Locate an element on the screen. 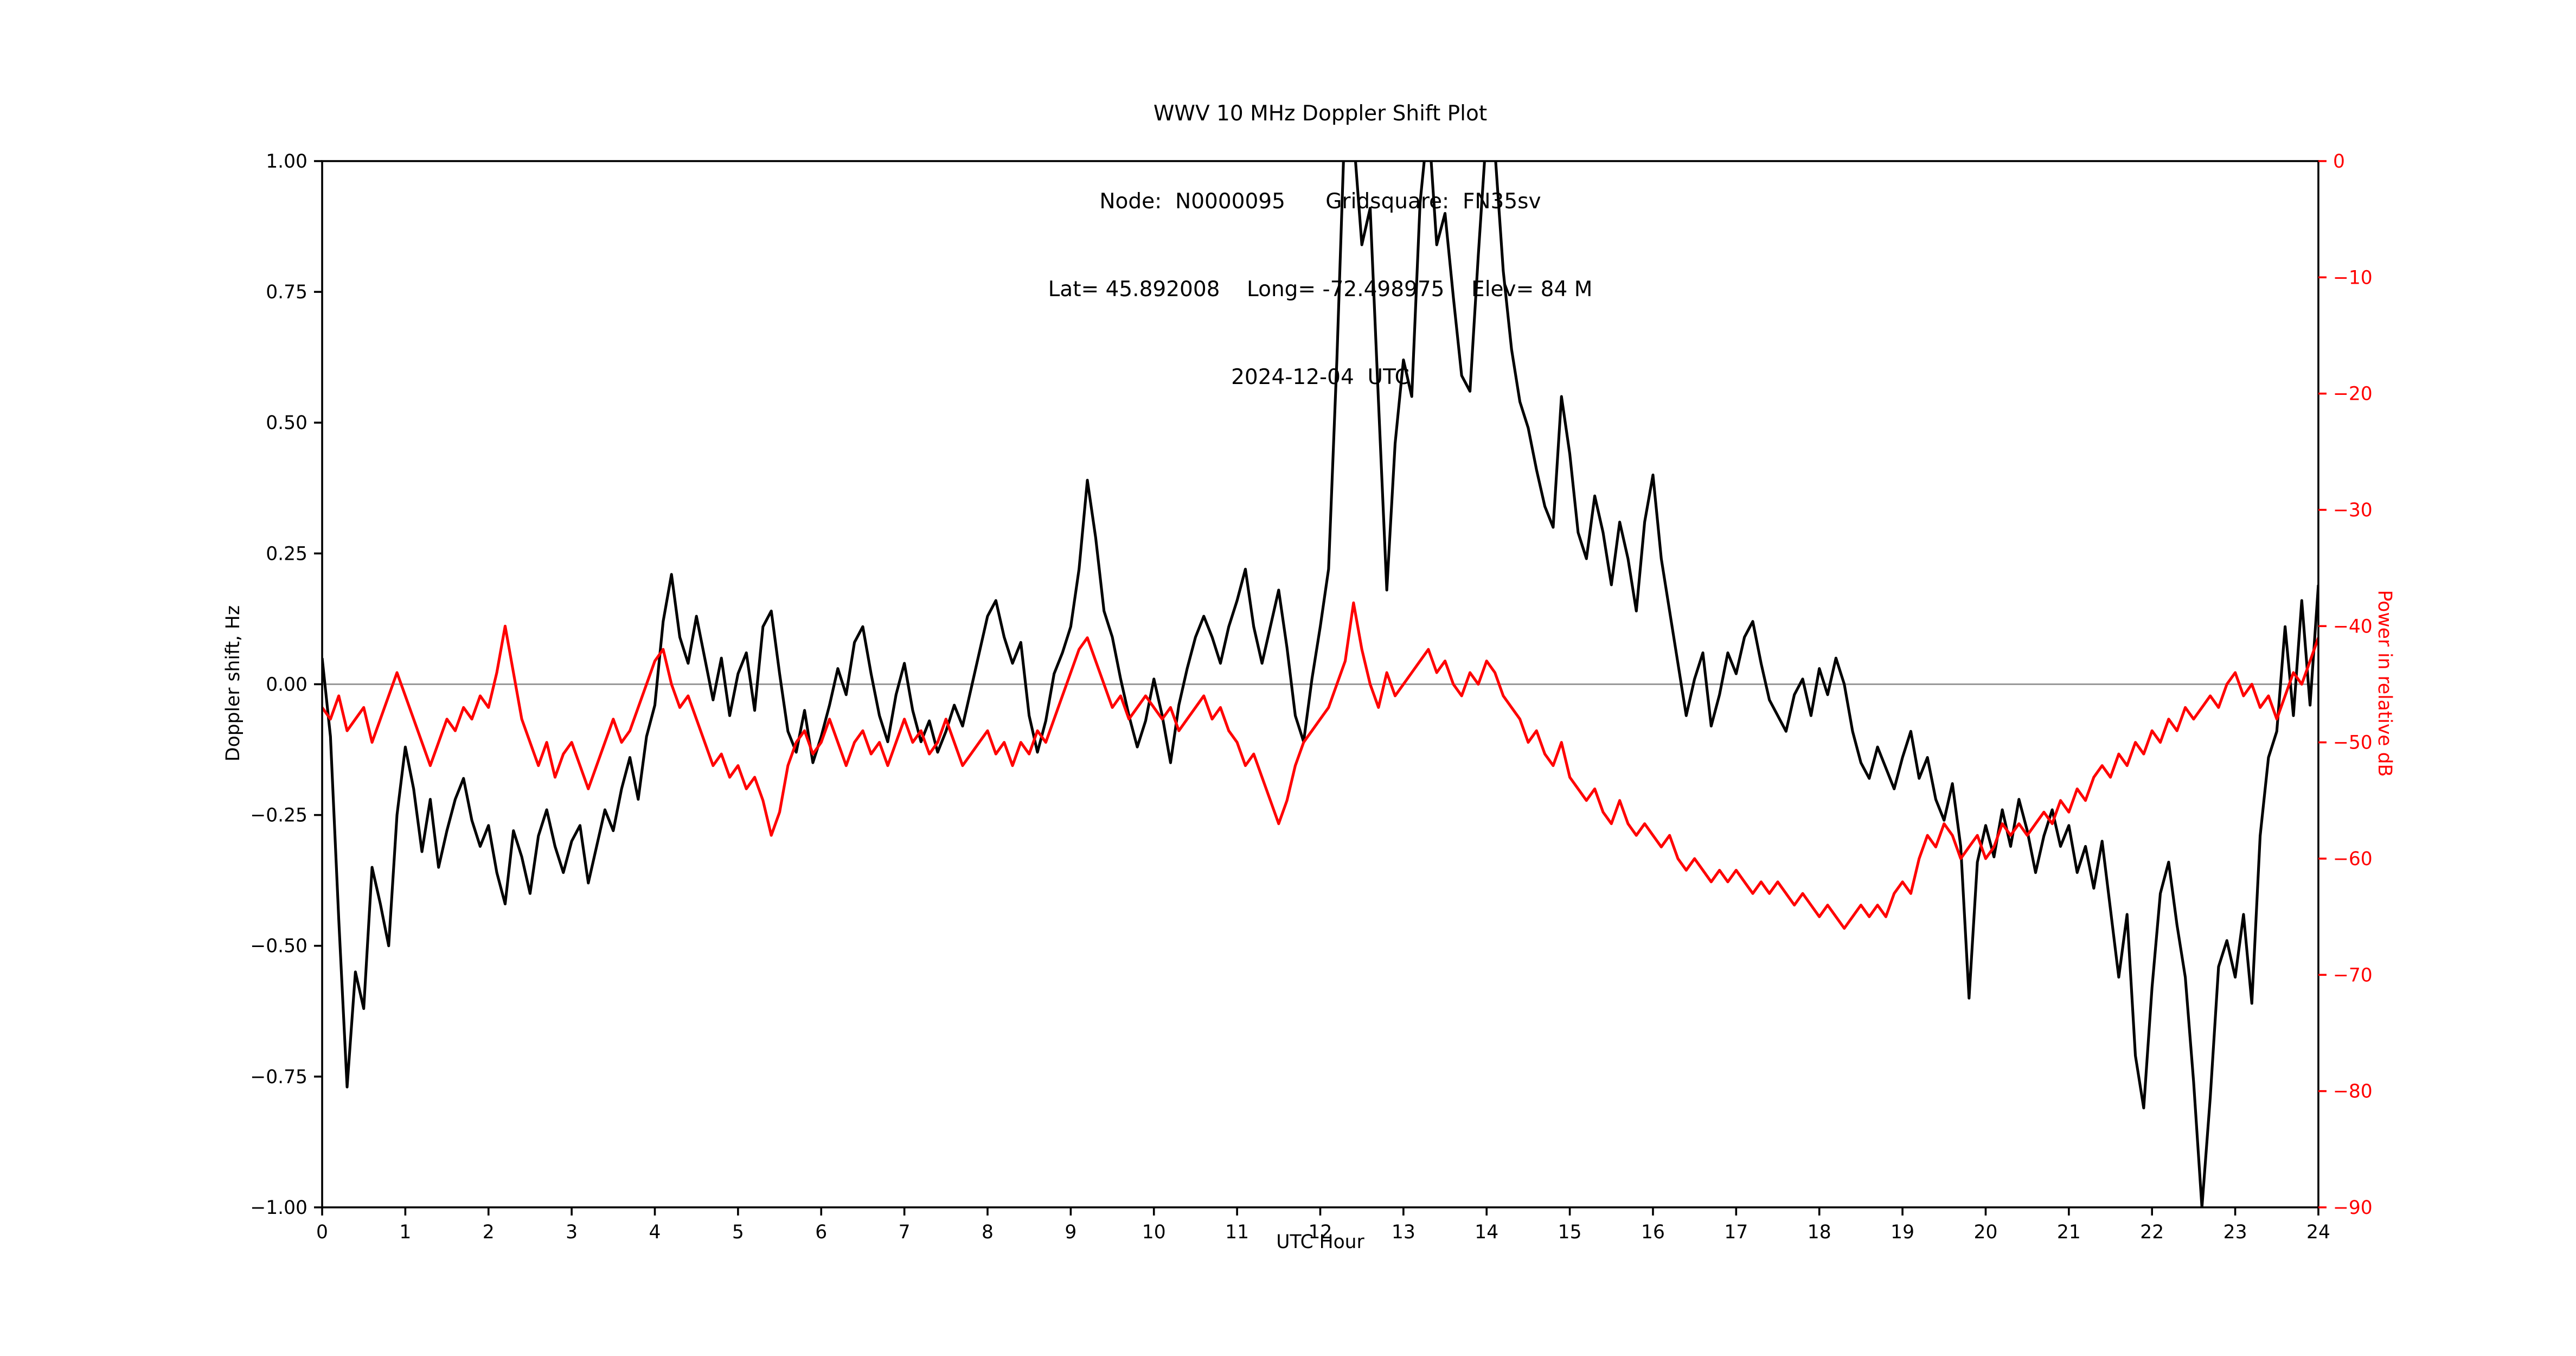  left-axis-label: Doppler shift, Hz is located at coordinates (232, 683).